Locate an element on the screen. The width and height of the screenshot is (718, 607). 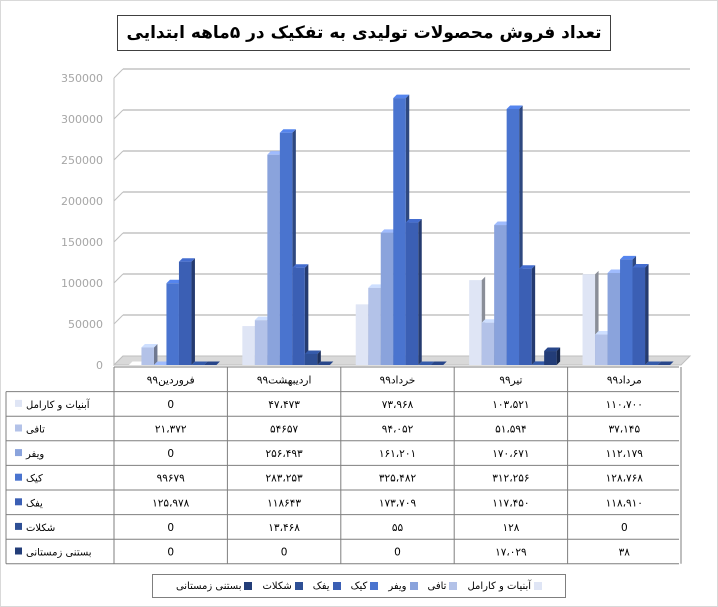
y-tick-label: 300000 is located at coordinates (82, 119).